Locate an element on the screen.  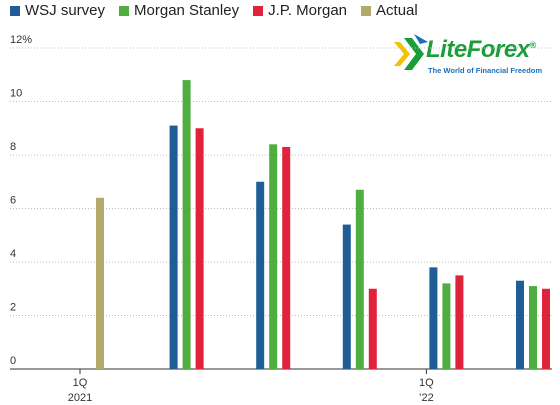
legend-label: Morgan Stanley is located at coordinates (187, 10).